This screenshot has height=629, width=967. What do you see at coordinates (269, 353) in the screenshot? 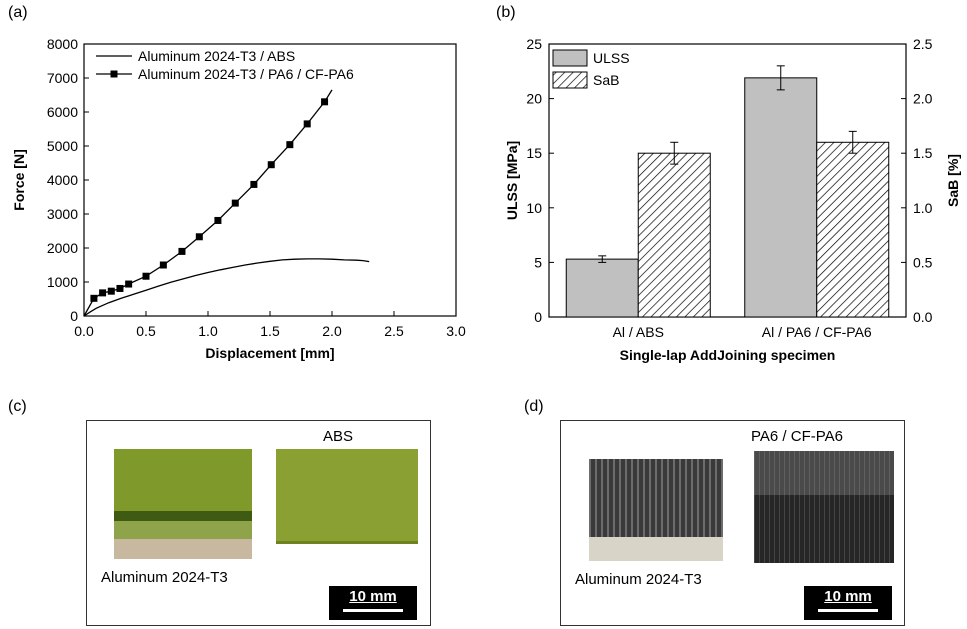
I see `x-axis-title-a: Displacement [mm]` at bounding box center [269, 353].